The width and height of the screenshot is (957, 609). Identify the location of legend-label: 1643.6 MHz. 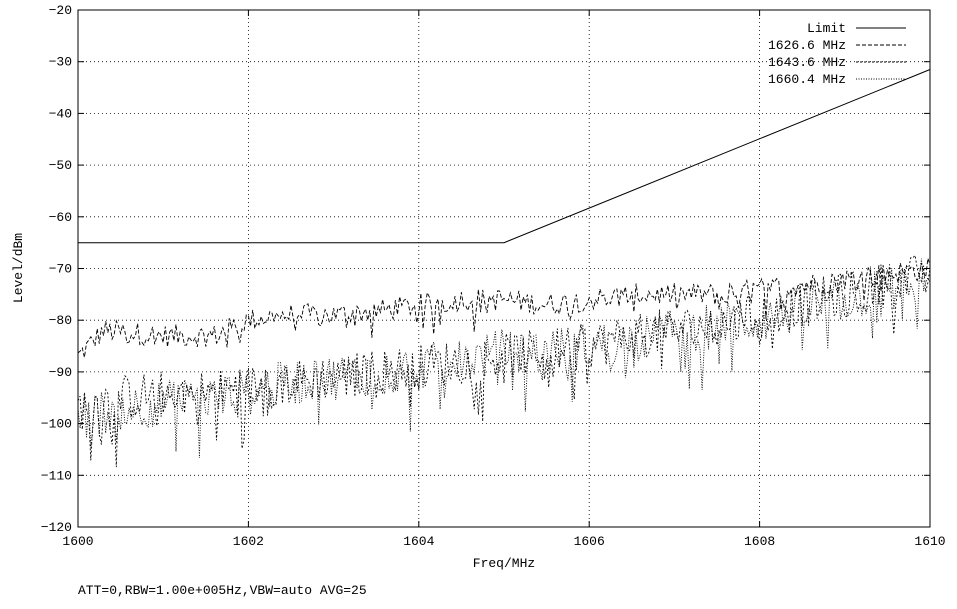
(807, 62).